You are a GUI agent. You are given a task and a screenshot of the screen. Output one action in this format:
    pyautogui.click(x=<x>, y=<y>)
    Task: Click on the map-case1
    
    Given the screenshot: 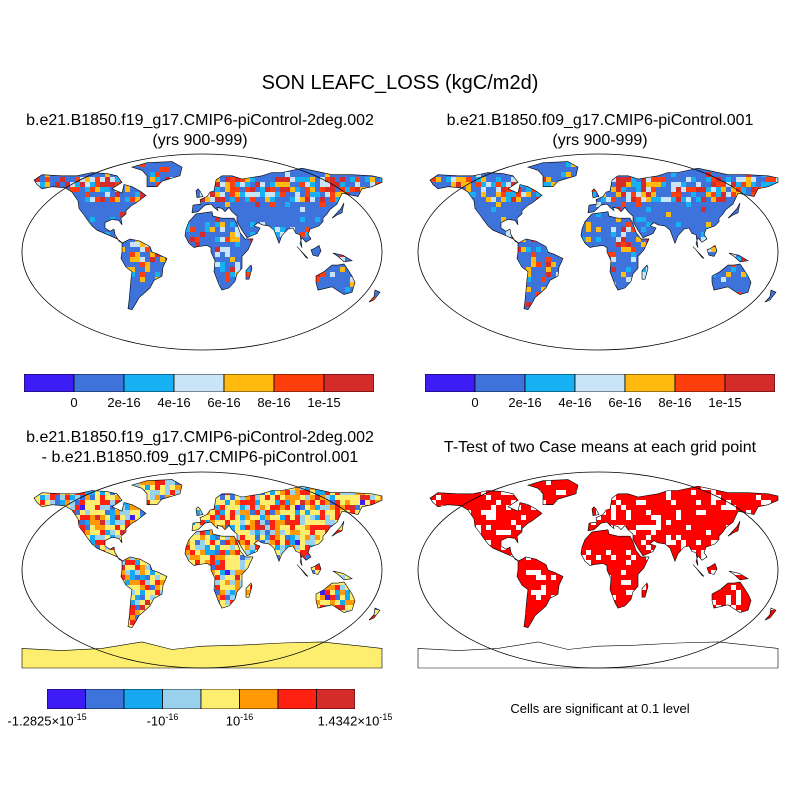 What is the action you would take?
    pyautogui.click(x=202, y=252)
    